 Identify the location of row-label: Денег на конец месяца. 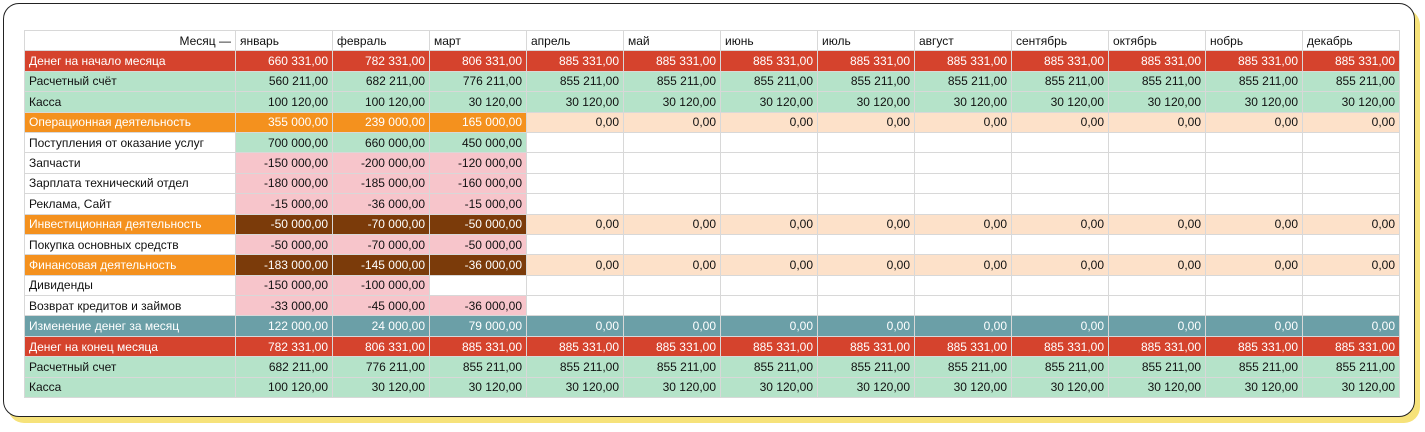
(130, 346).